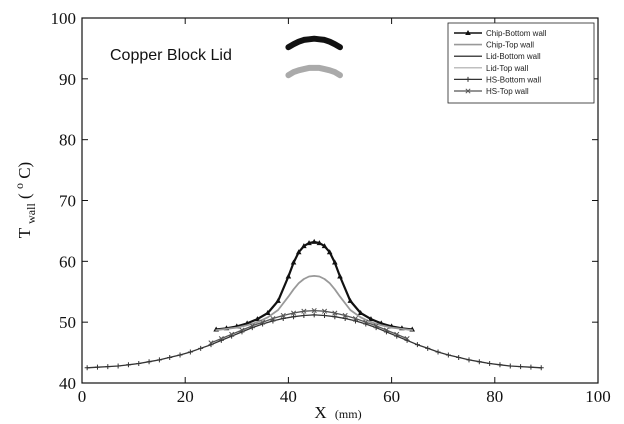 Image resolution: width=624 pixels, height=424 pixels. What do you see at coordinates (82, 396) in the screenshot?
I see `x-tick-label: 0` at bounding box center [82, 396].